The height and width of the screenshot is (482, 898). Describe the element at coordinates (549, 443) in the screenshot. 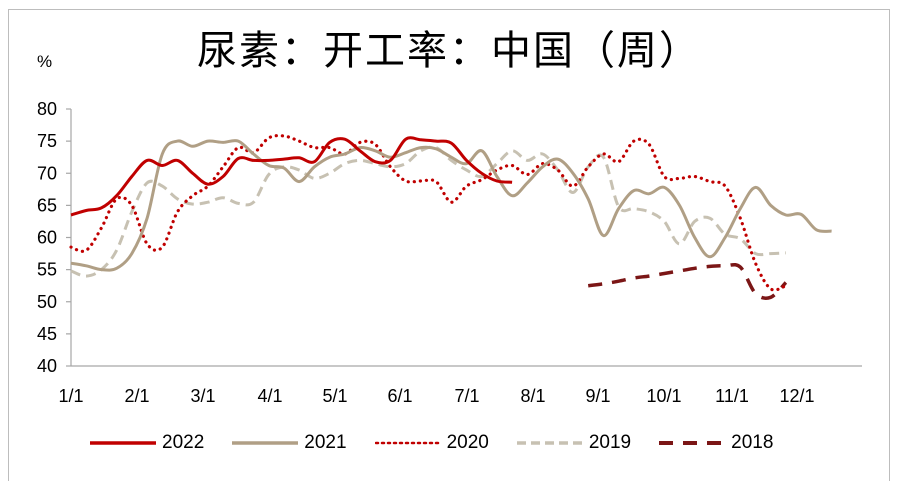

I see `legend-swatch-dashed-grey` at that location.